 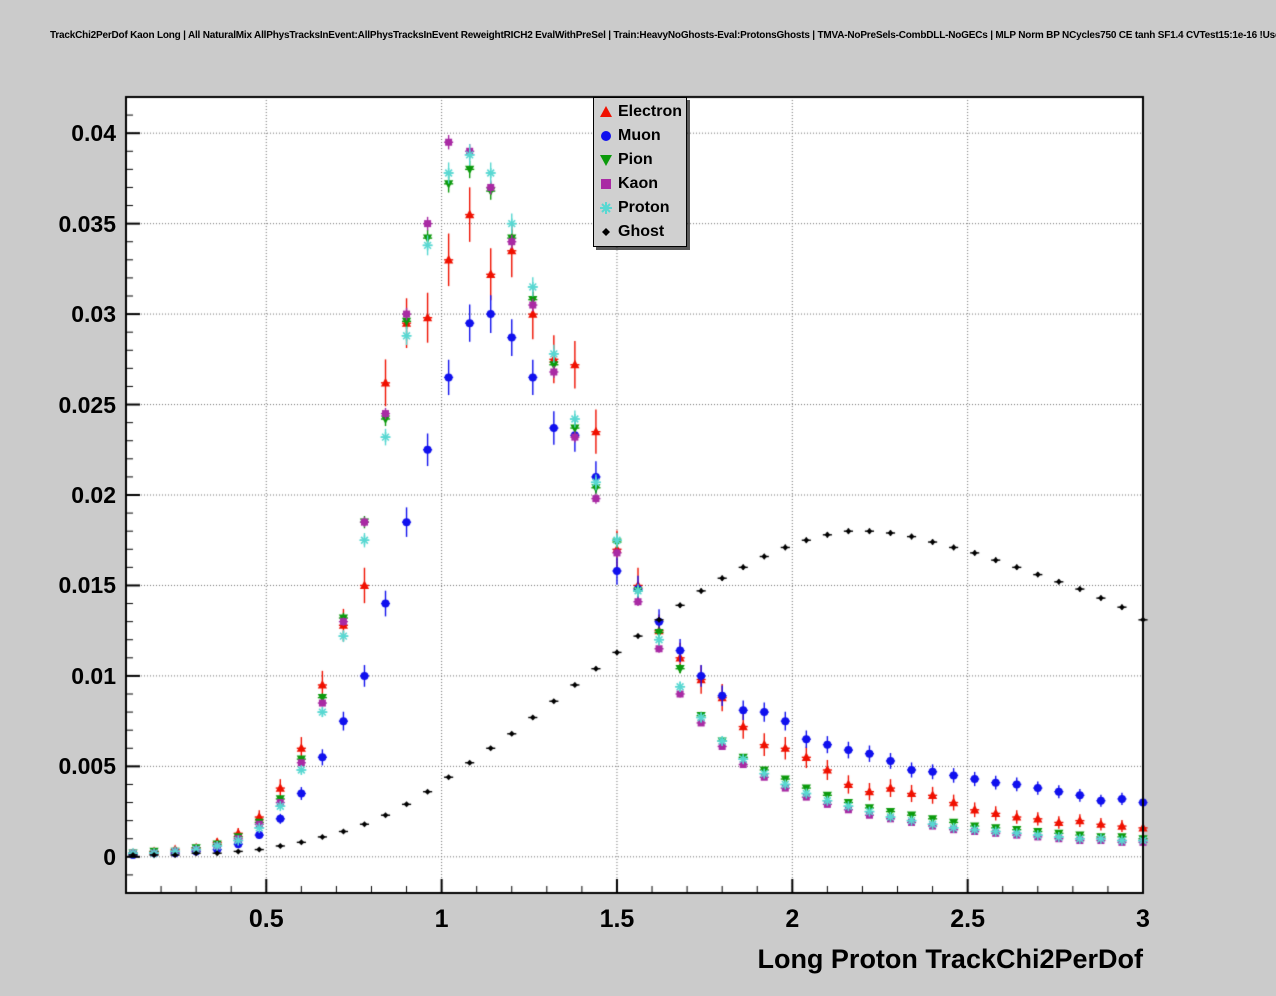 I want to click on ghost-diamond-marker-icon, so click(x=606, y=232).